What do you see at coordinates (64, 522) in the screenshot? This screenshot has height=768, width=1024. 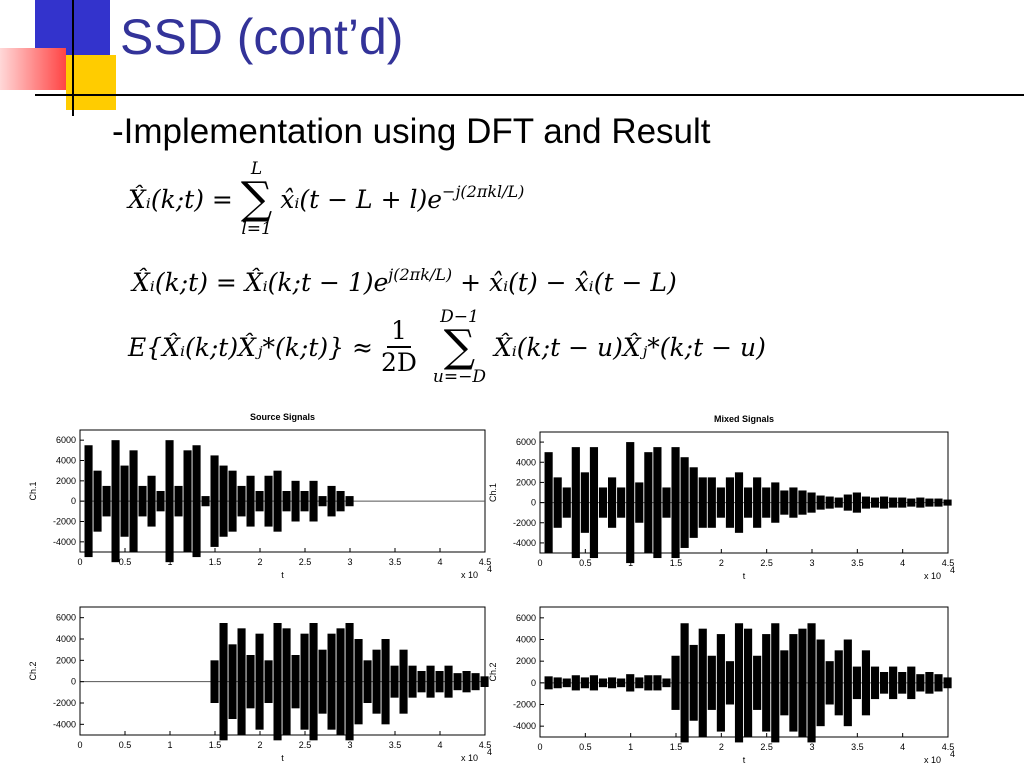 I see `y-tick-label: -2000` at bounding box center [64, 522].